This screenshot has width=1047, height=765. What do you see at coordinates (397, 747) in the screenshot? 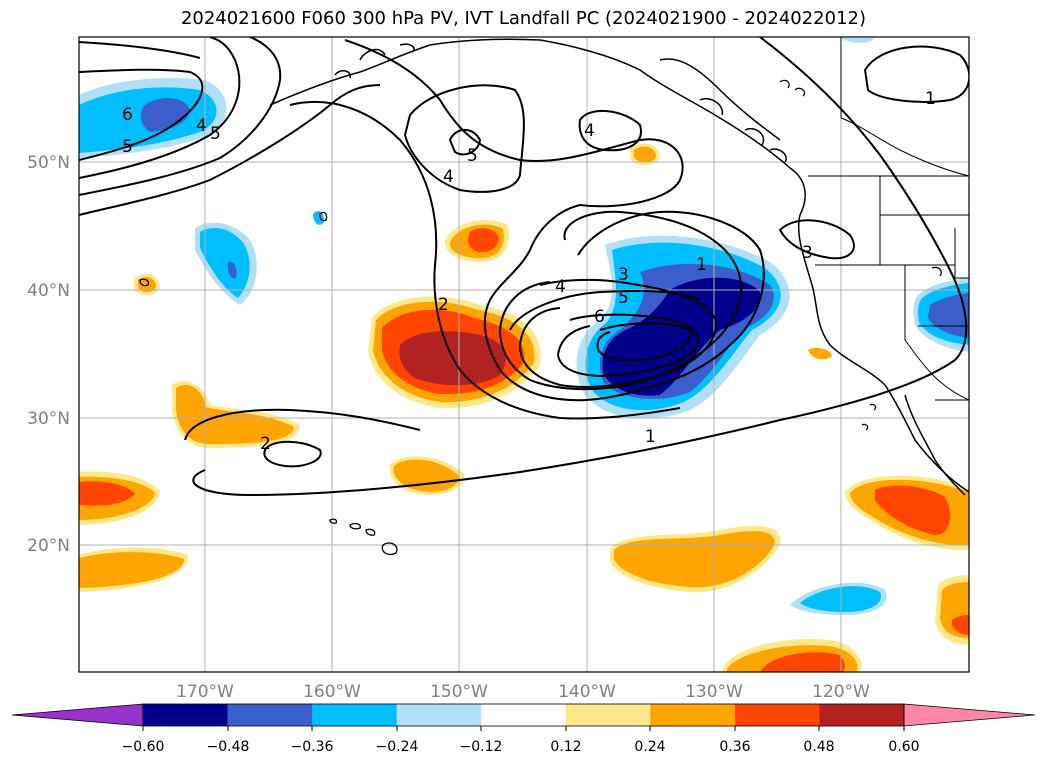
I see `colorbar-tick-label: −0.24` at bounding box center [397, 747].